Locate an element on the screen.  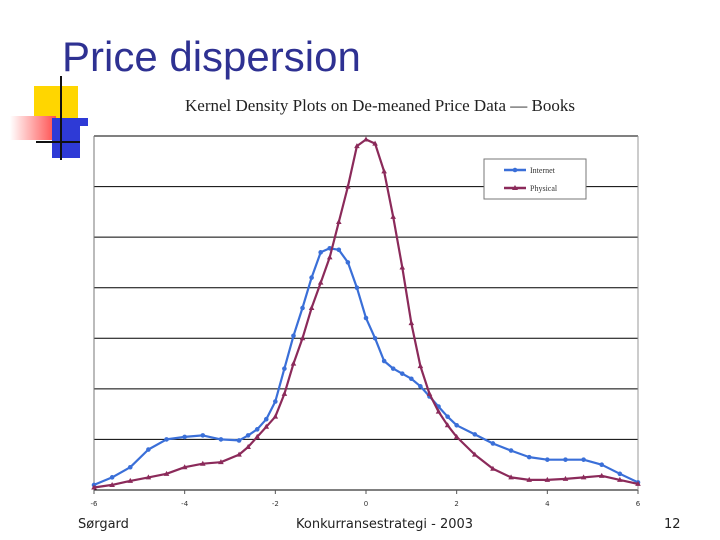
x-tick-label: -6 is located at coordinates (95, 504).